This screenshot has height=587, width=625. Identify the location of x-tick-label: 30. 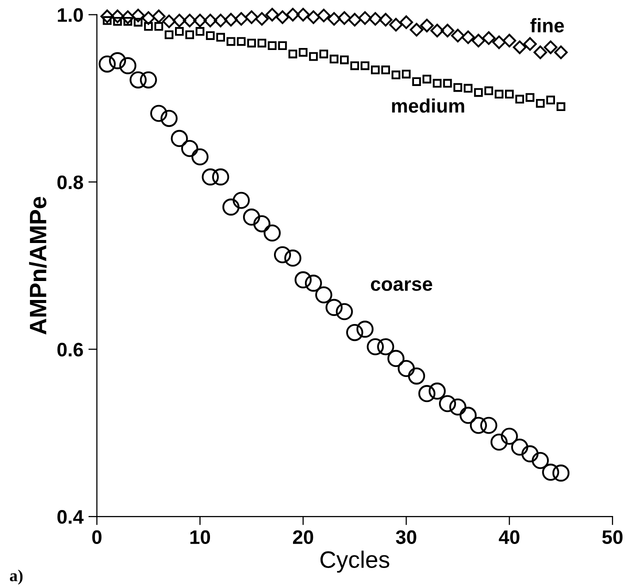
(406, 537).